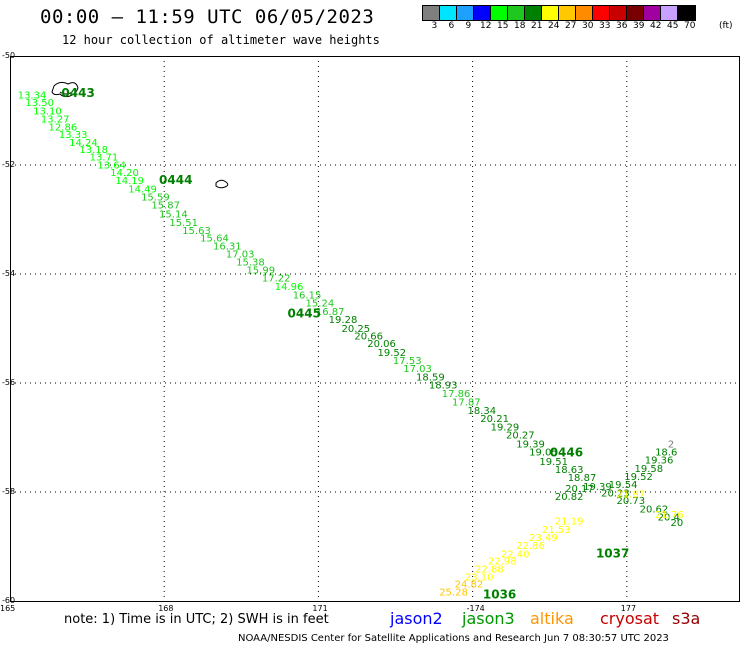 The image size is (740, 650). What do you see at coordinates (9, 600) in the screenshot?
I see `latitude-label: -60` at bounding box center [9, 600].